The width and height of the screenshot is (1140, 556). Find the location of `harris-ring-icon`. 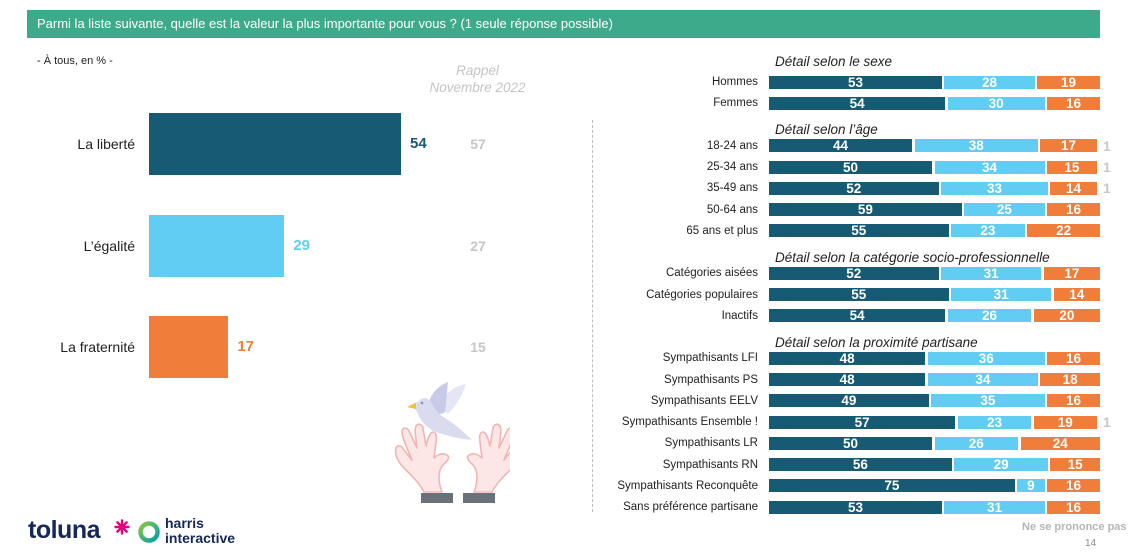

harris-ring-icon is located at coordinates (149, 532).